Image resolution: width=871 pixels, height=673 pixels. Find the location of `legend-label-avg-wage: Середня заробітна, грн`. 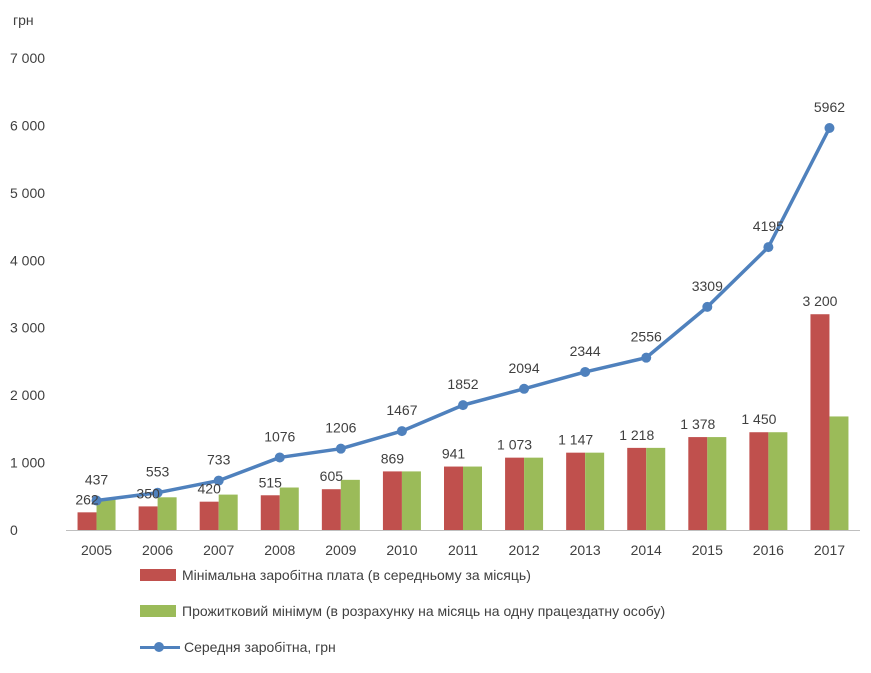

legend-label-avg-wage: Середня заробітна, грн is located at coordinates (260, 647).